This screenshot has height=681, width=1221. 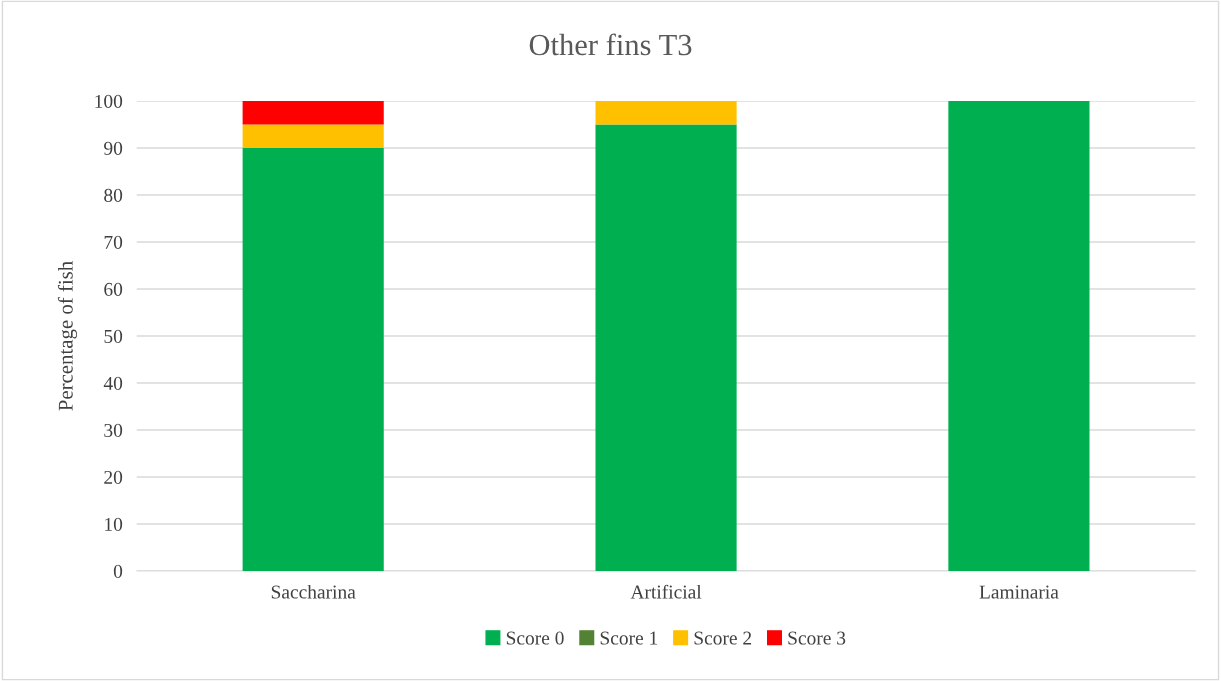 I want to click on y-tick-label: 40, so click(x=113, y=383).